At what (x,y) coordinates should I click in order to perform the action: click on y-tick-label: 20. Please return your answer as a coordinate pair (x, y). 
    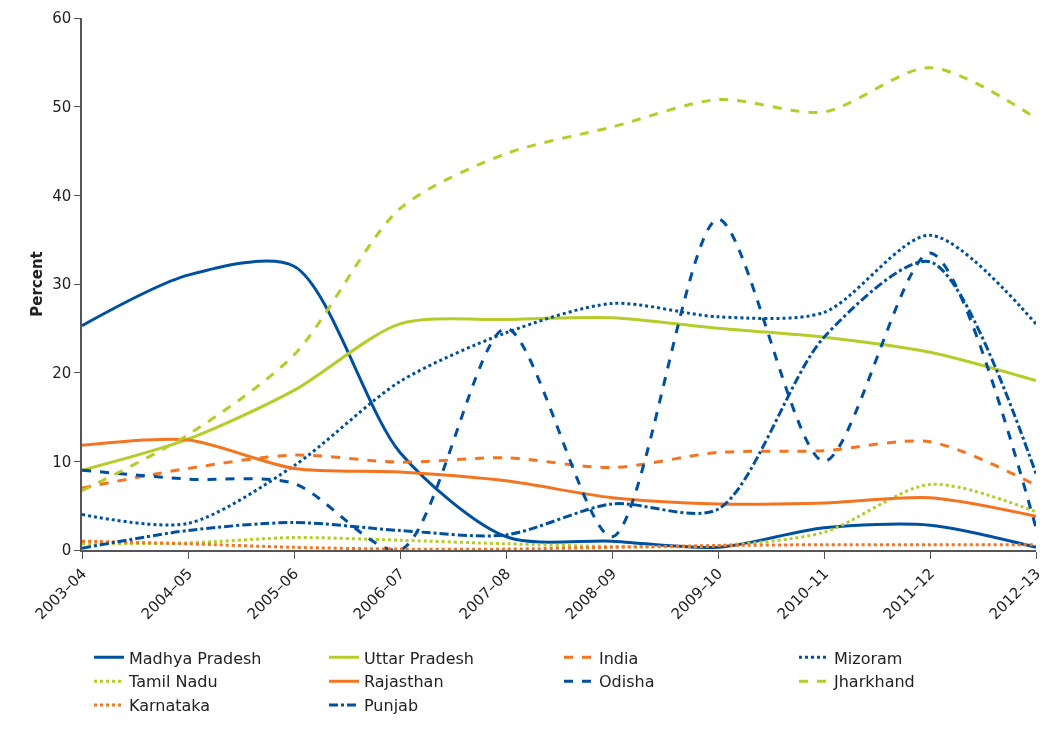
    Looking at the image, I should click on (62, 372).